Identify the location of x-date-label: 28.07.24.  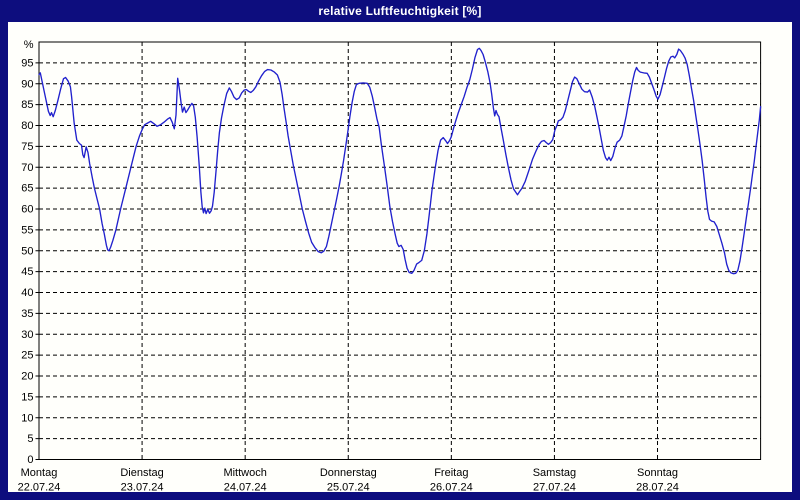
(657, 487).